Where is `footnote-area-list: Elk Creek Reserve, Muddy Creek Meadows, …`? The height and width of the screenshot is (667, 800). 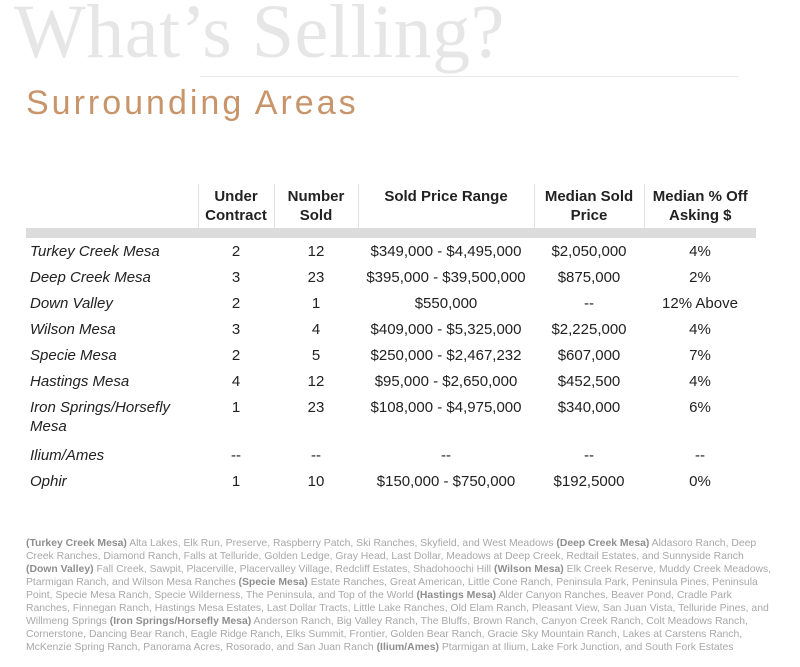 footnote-area-list: Elk Creek Reserve, Muddy Creek Meadows, … is located at coordinates (399, 575).